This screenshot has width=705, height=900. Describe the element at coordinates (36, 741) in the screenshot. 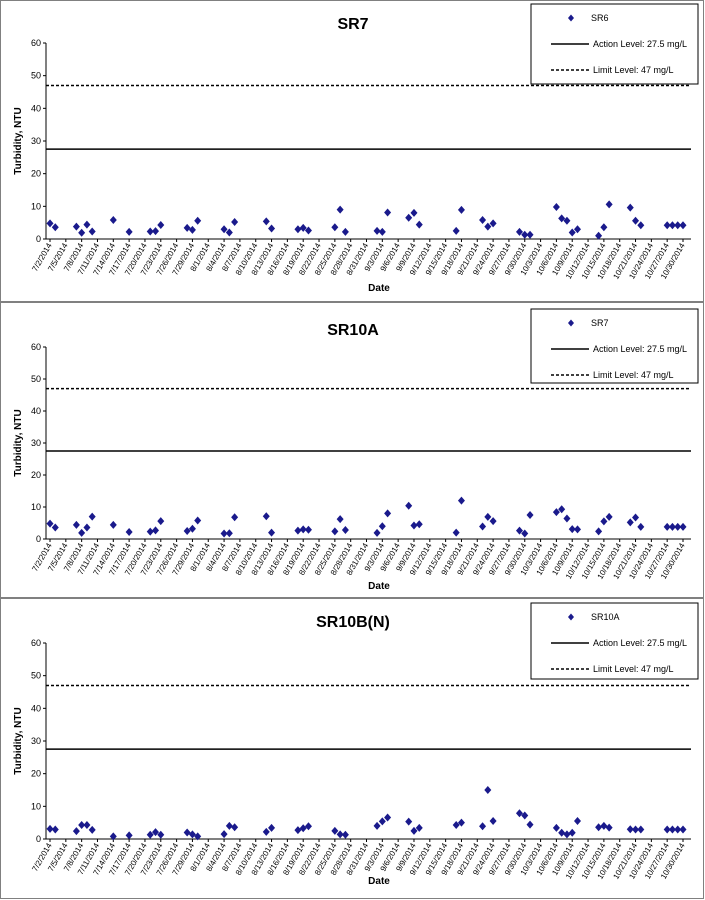

I see `y-tick-label: 30` at that location.